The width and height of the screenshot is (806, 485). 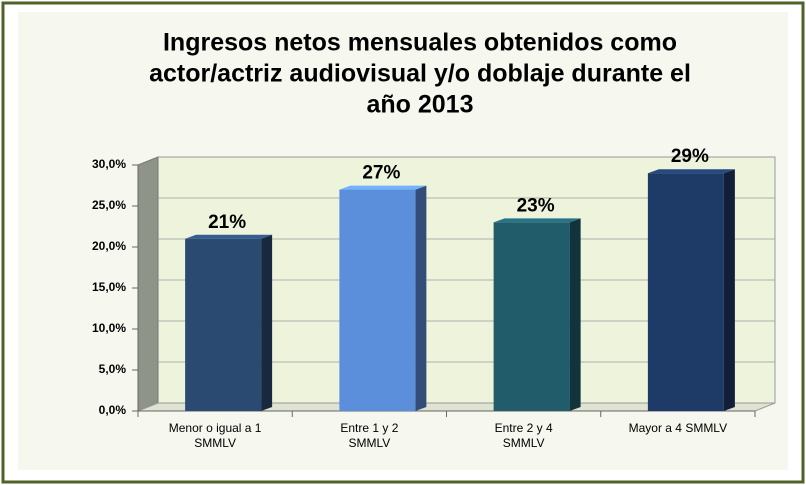 What do you see at coordinates (215, 428) in the screenshot?
I see `x-tick-label: Menor o igual a 1` at bounding box center [215, 428].